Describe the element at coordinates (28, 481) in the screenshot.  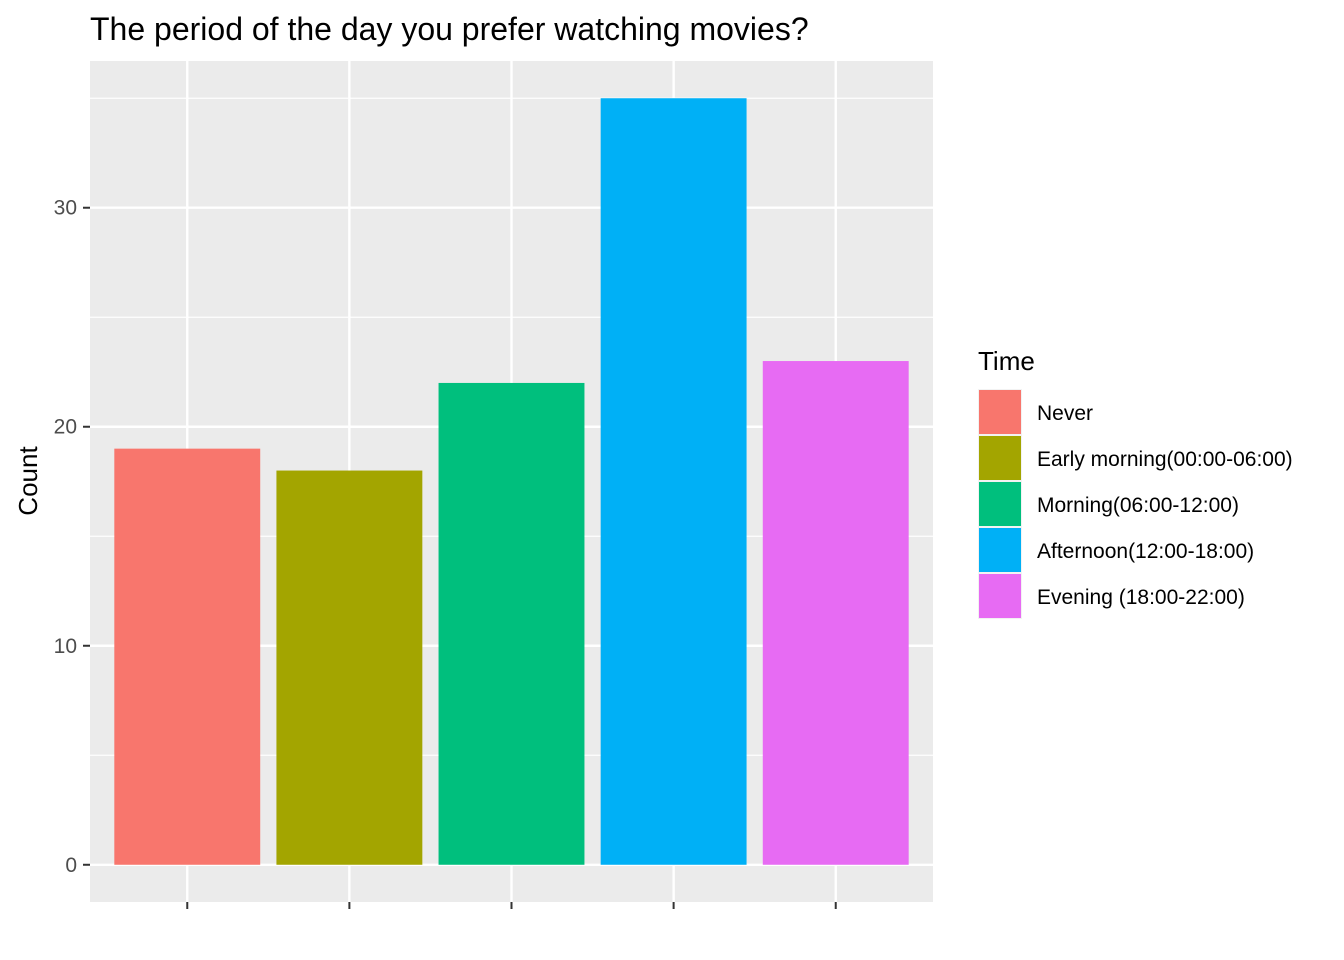
I see `y-axis-title: Count` at that location.